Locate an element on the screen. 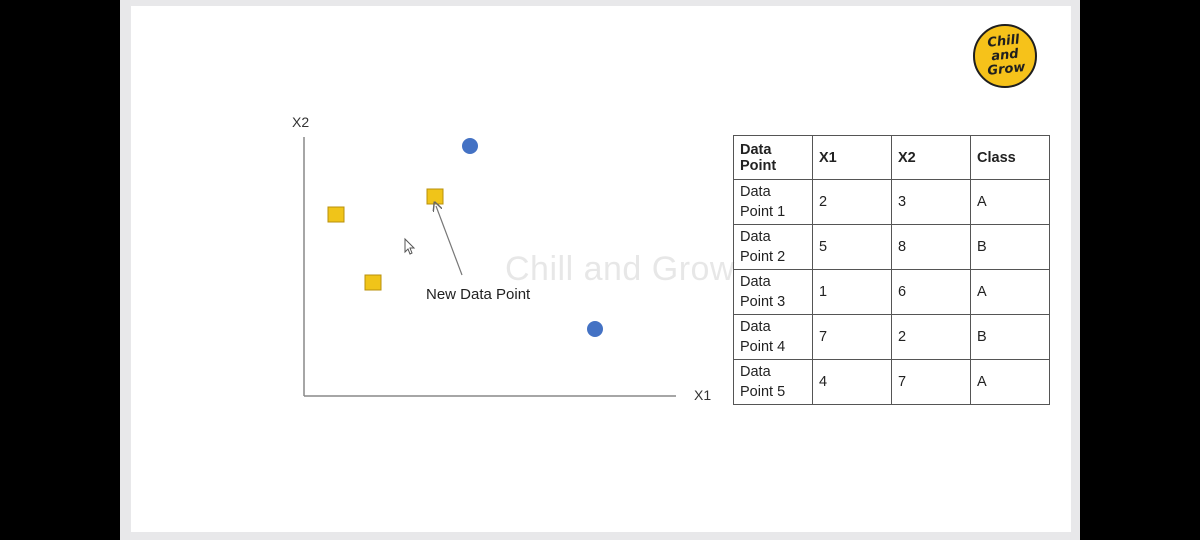  table-row: Data Point 1 2 3 A is located at coordinates (891, 202).